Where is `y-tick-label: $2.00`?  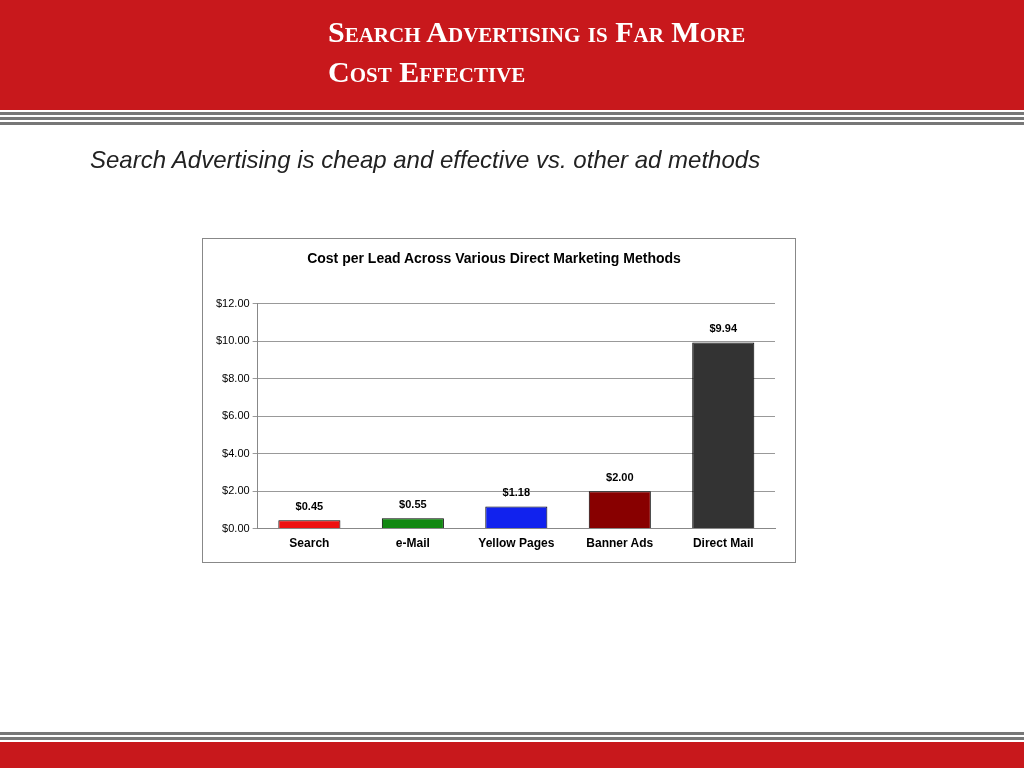 y-tick-label: $2.00 is located at coordinates (236, 490).